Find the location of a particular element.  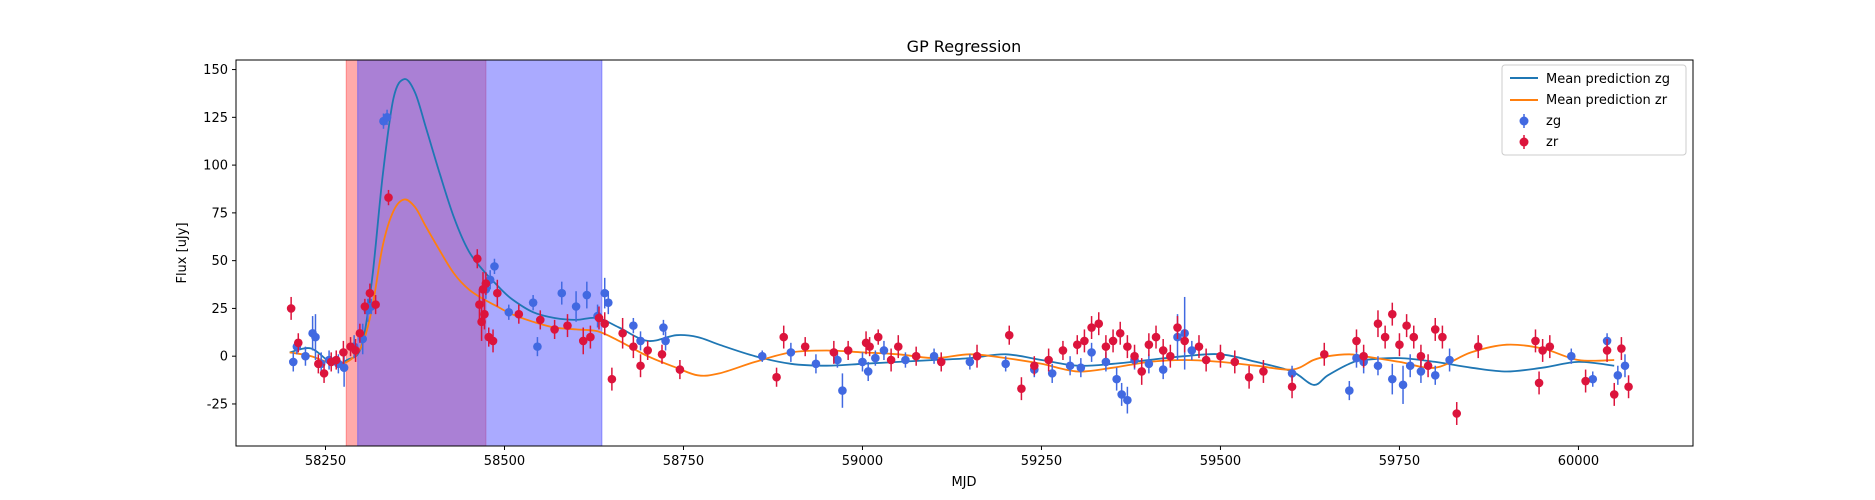

x-tick-label: 59000 is located at coordinates (862, 461).